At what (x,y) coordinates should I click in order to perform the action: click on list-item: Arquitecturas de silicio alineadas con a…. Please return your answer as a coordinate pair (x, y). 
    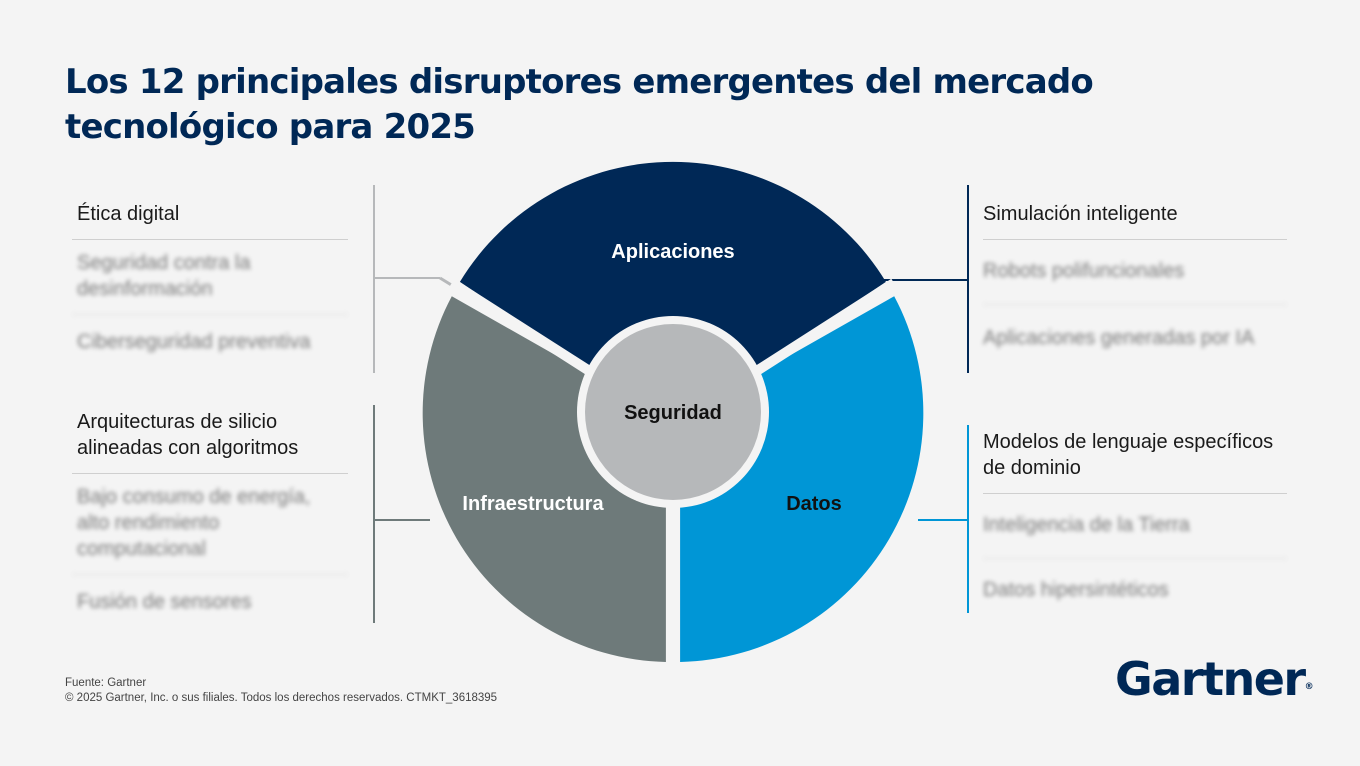
    Looking at the image, I should click on (210, 441).